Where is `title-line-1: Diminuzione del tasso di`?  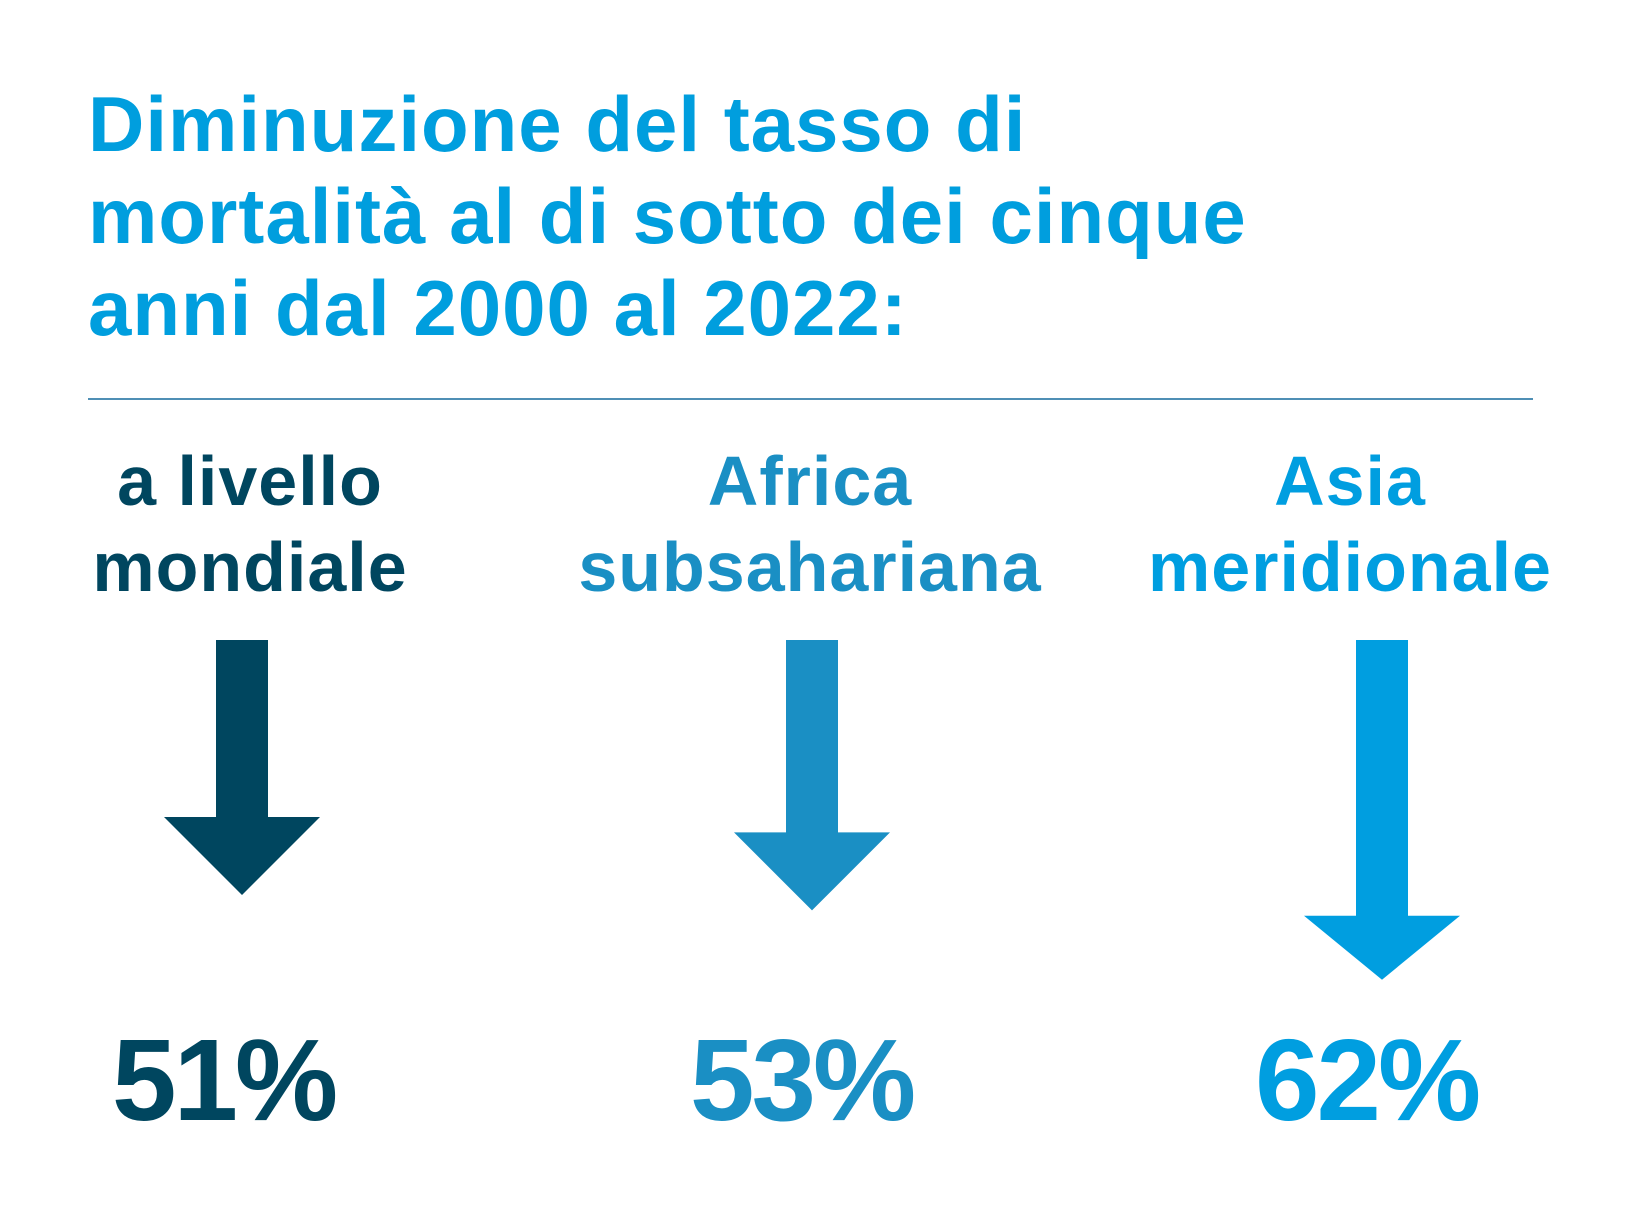
title-line-1: Diminuzione del tasso di is located at coordinates (557, 124).